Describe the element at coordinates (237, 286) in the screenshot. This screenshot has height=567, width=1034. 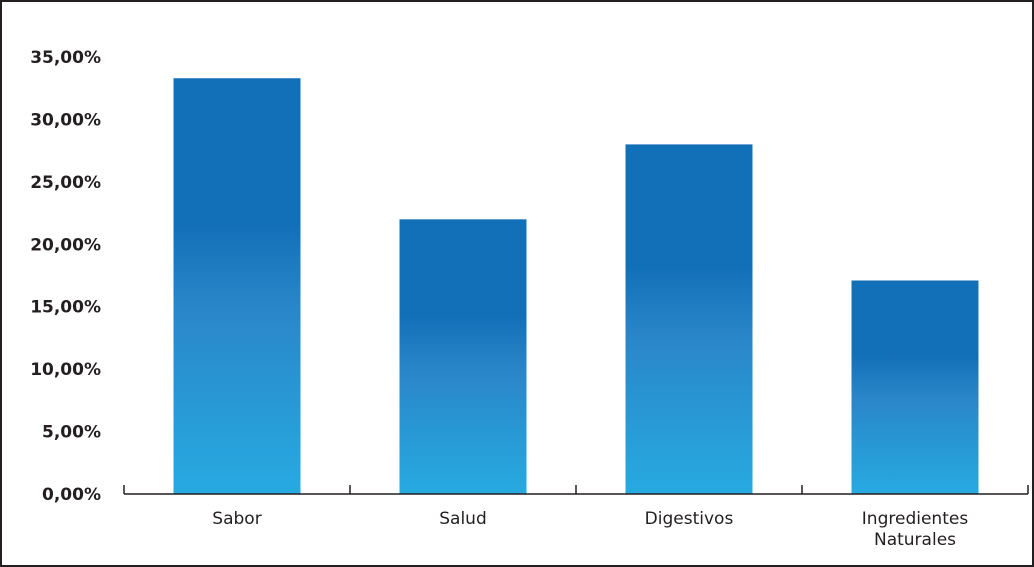
I see `bar-sabor` at that location.